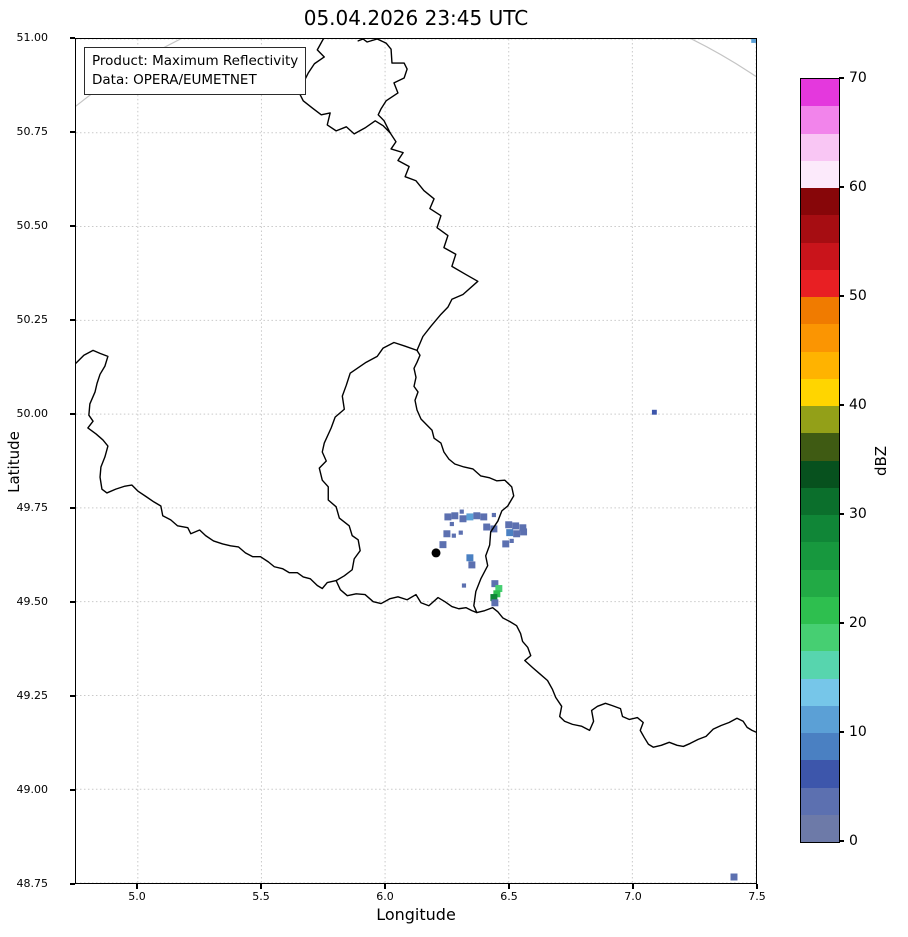 This screenshot has width=908, height=937. What do you see at coordinates (858, 405) in the screenshot?
I see `colorbar-tick-label: 40` at bounding box center [858, 405].